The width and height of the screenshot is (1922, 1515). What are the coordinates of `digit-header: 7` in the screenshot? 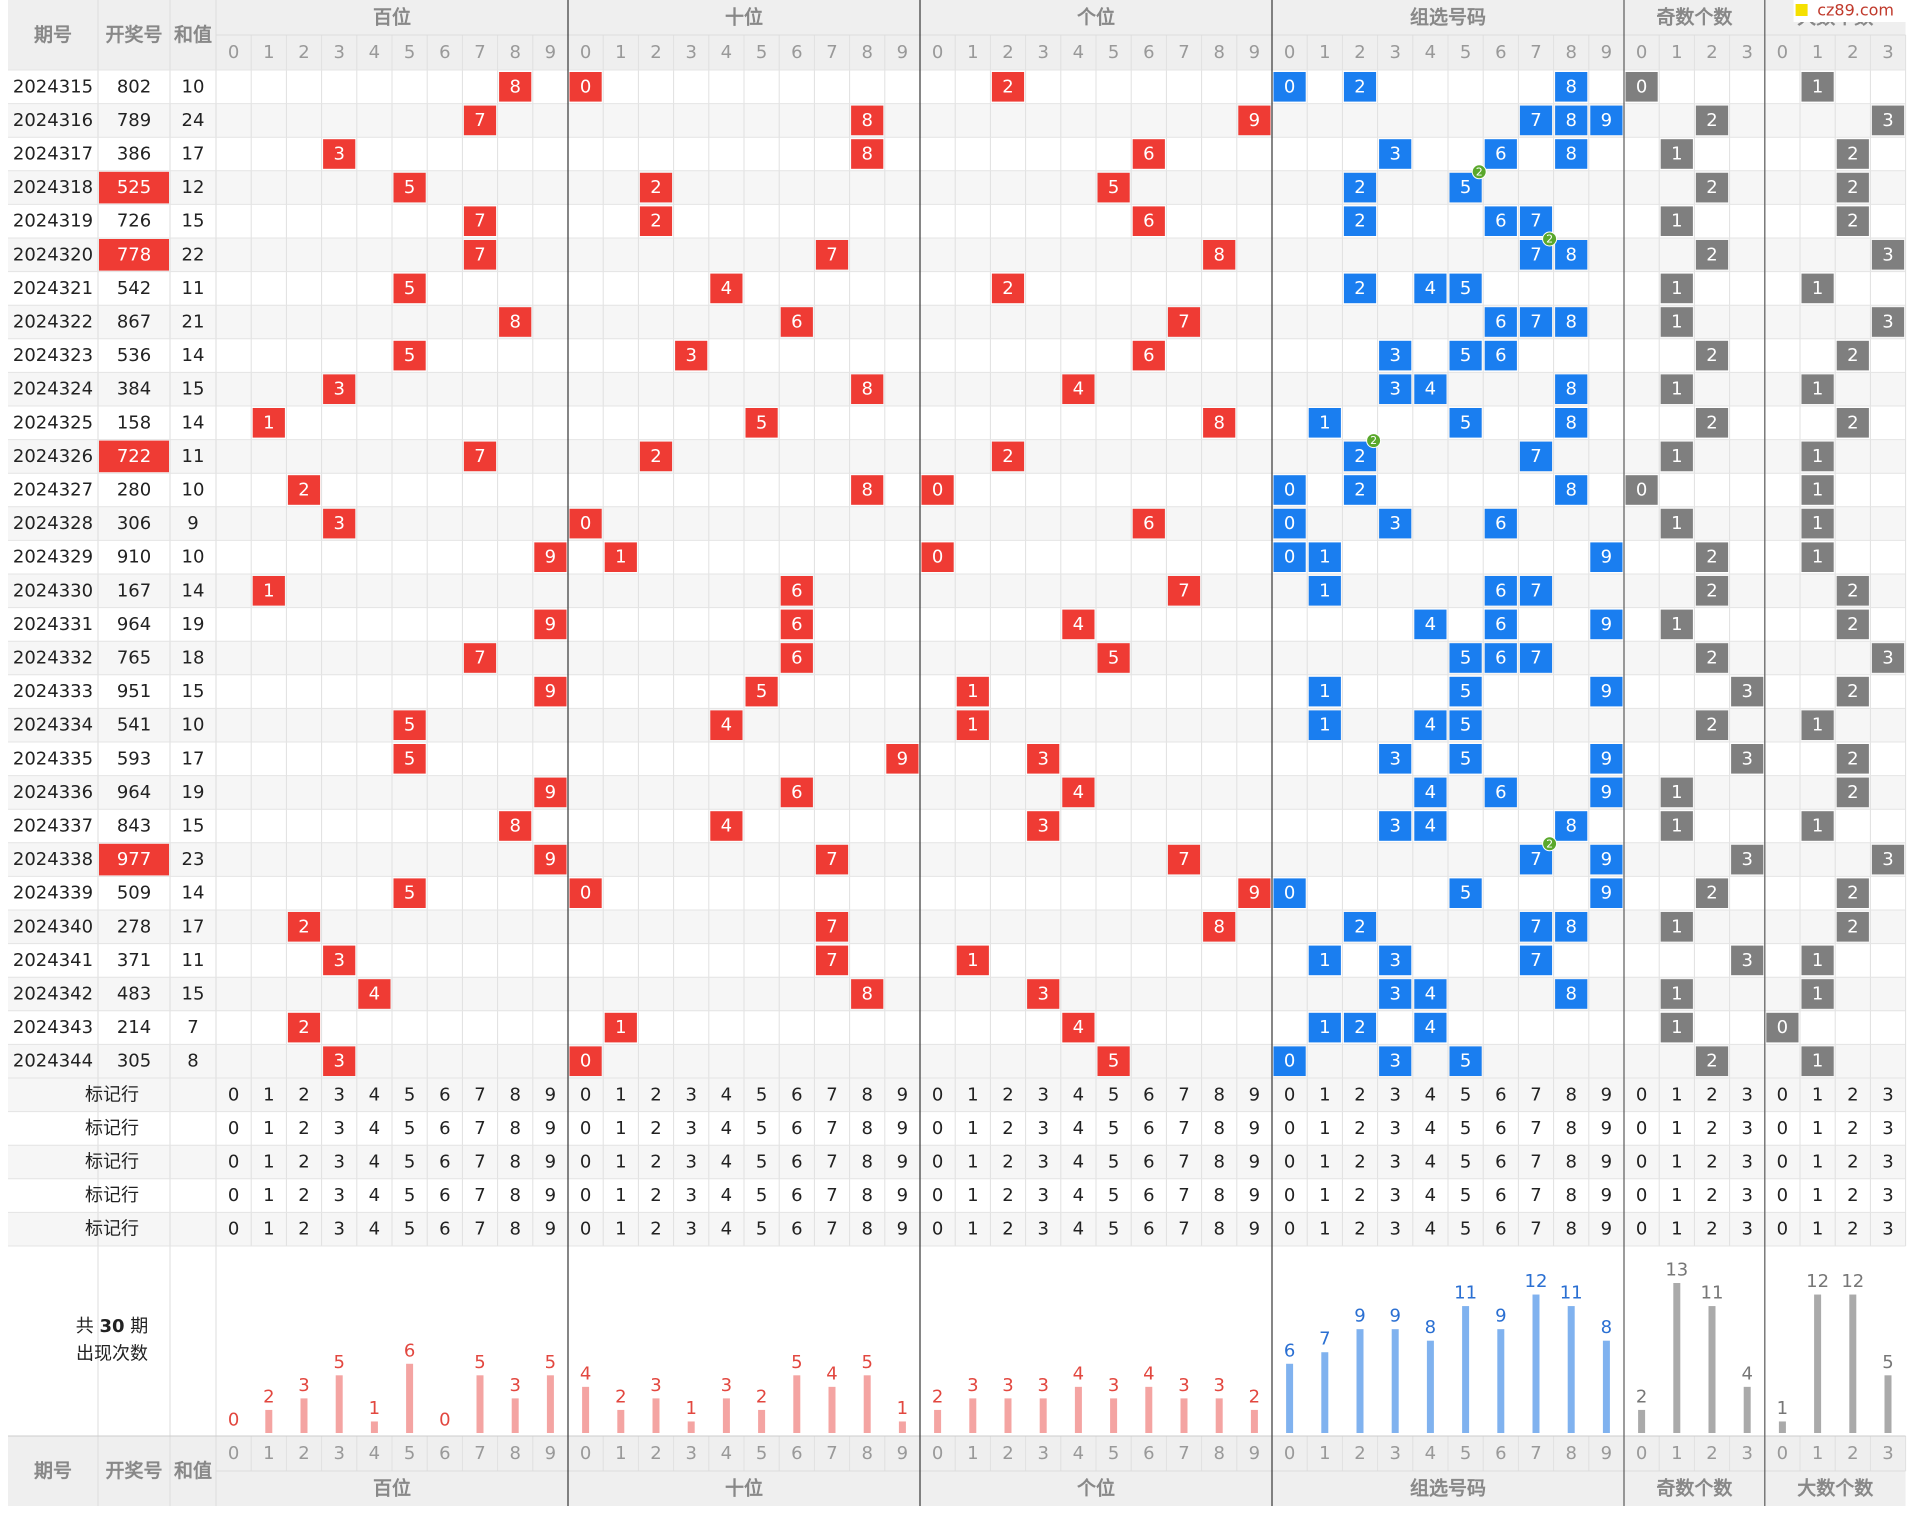 It's located at (831, 52).